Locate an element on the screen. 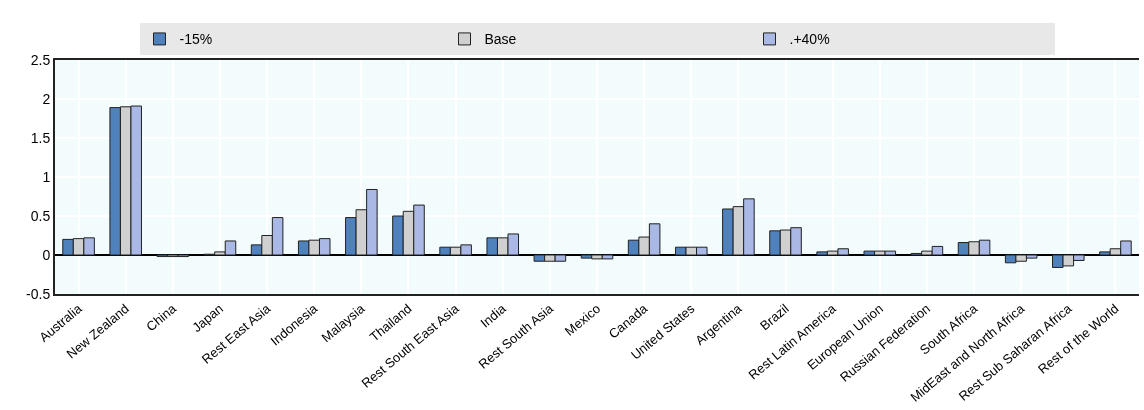 This screenshot has width=1144, height=410. y-tick-label: 1 is located at coordinates (46, 176).